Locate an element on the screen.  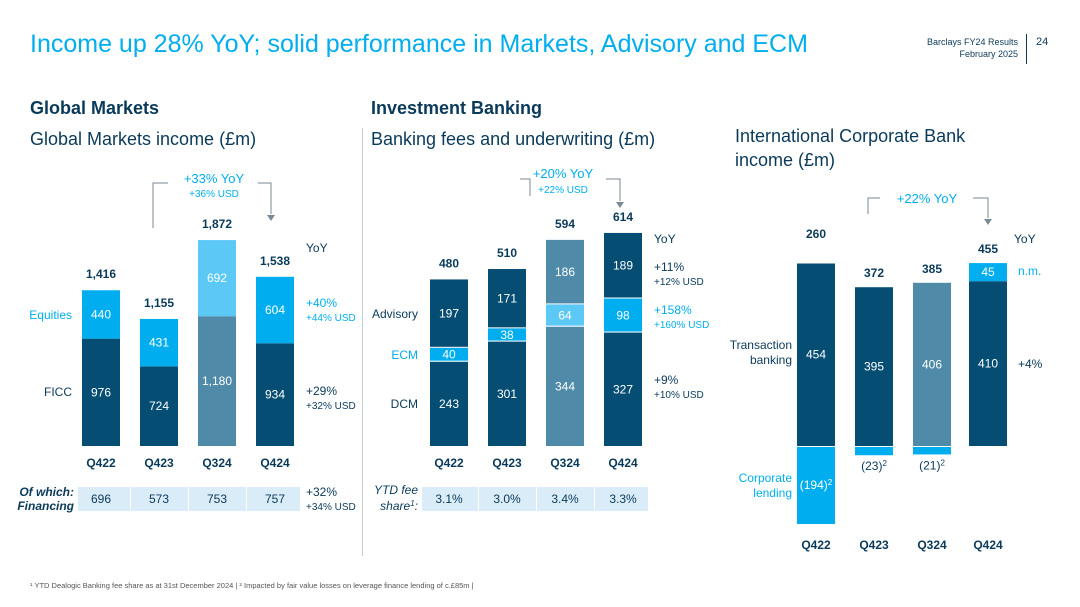
ib-table-background is located at coordinates (535, 499).